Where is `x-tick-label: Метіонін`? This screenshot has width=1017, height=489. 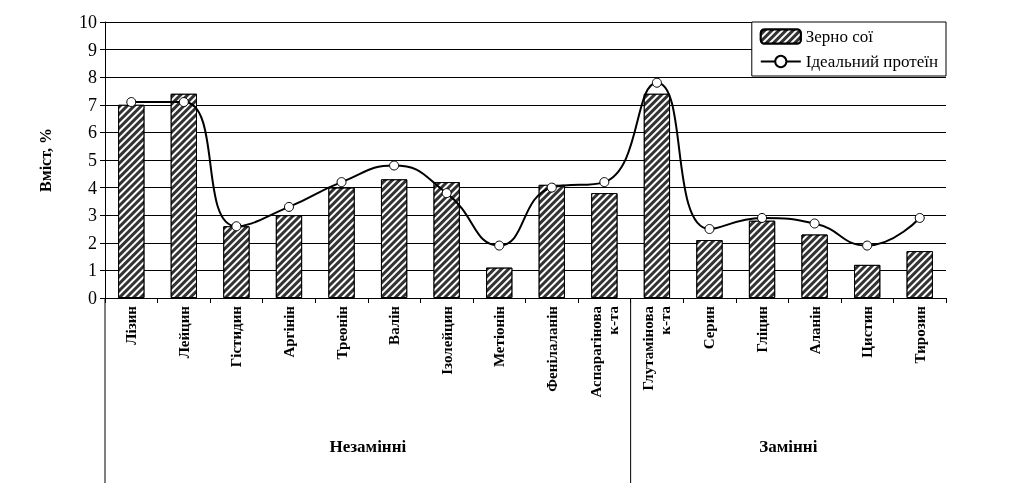 x-tick-label: Метіонін is located at coordinates (499, 336).